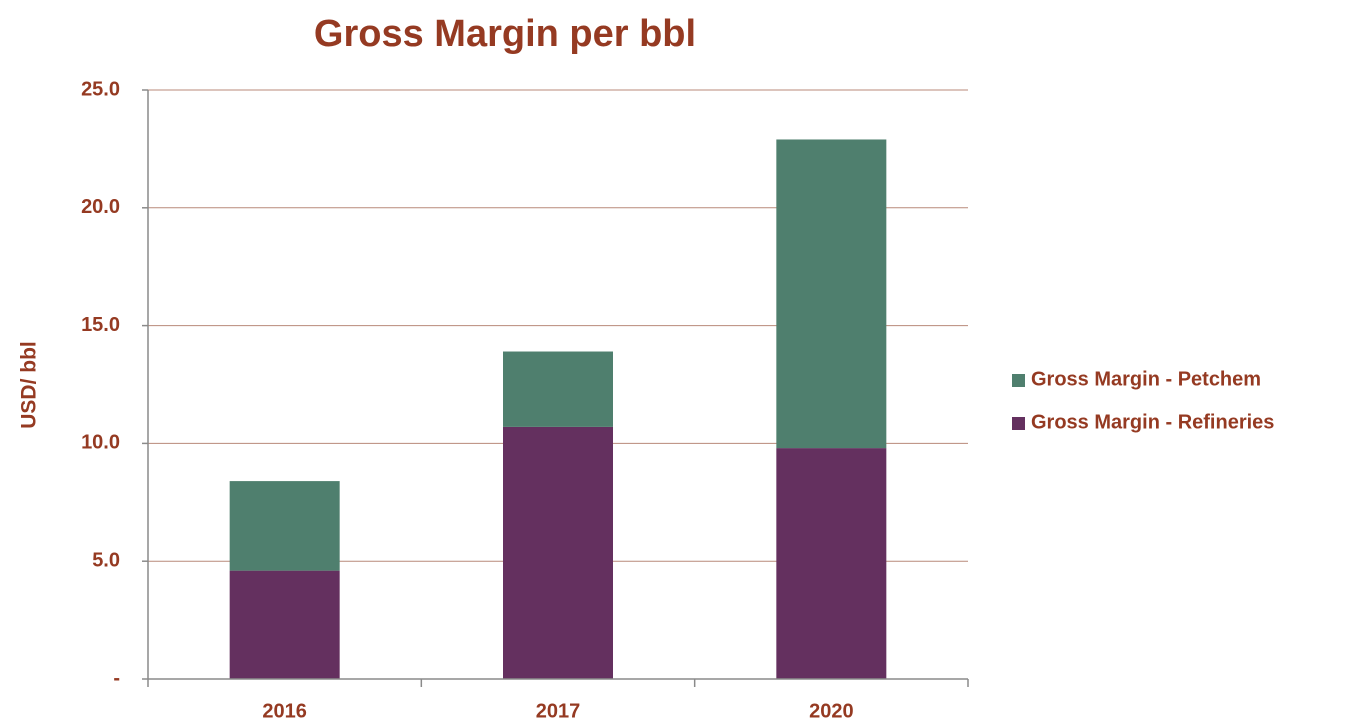 This screenshot has height=721, width=1358. What do you see at coordinates (831, 710) in the screenshot?
I see `x-tick-label: 2020` at bounding box center [831, 710].